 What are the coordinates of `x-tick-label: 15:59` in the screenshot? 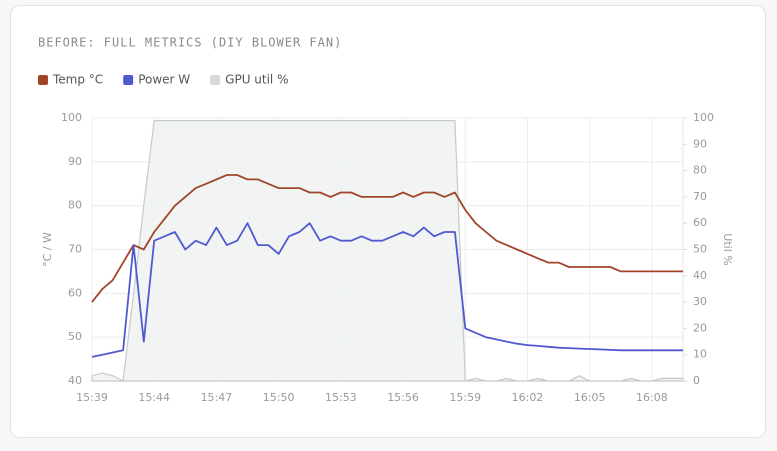 It's located at (465, 397).